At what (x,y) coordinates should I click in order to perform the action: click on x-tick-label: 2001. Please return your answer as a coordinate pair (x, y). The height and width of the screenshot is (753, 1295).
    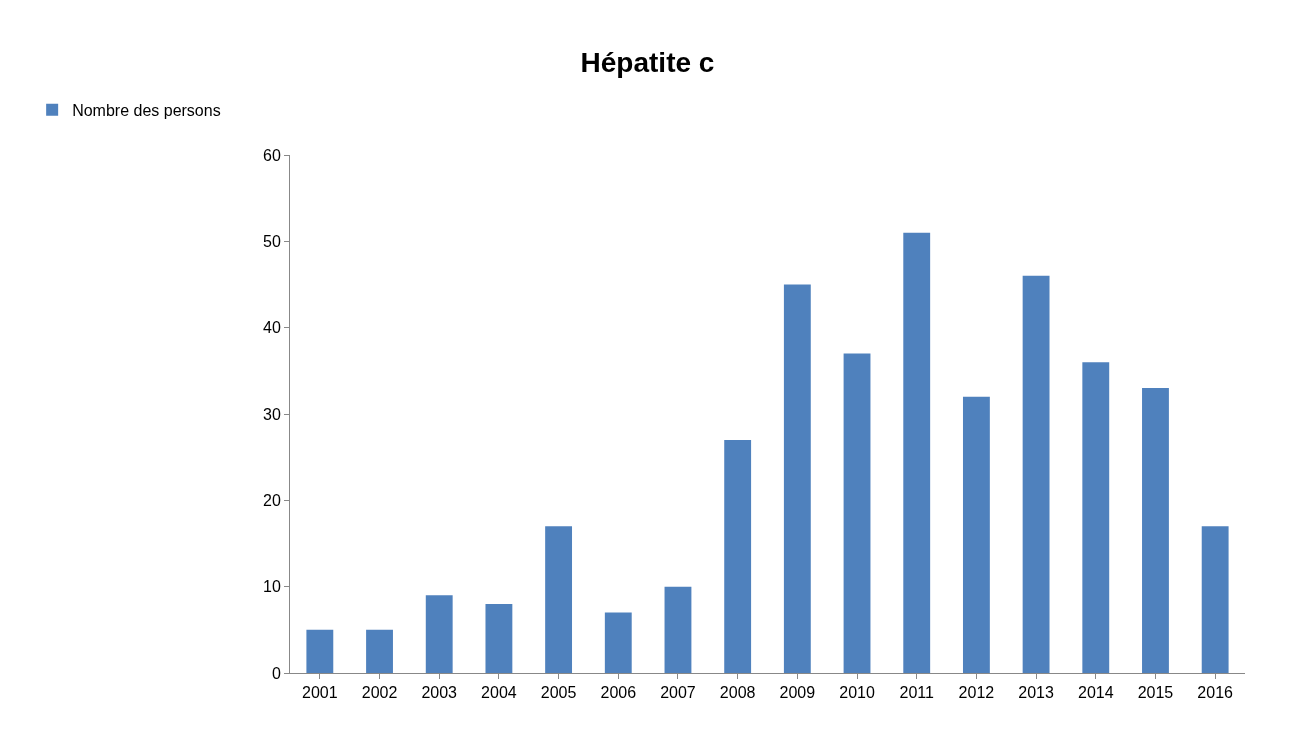
    Looking at the image, I should click on (320, 693).